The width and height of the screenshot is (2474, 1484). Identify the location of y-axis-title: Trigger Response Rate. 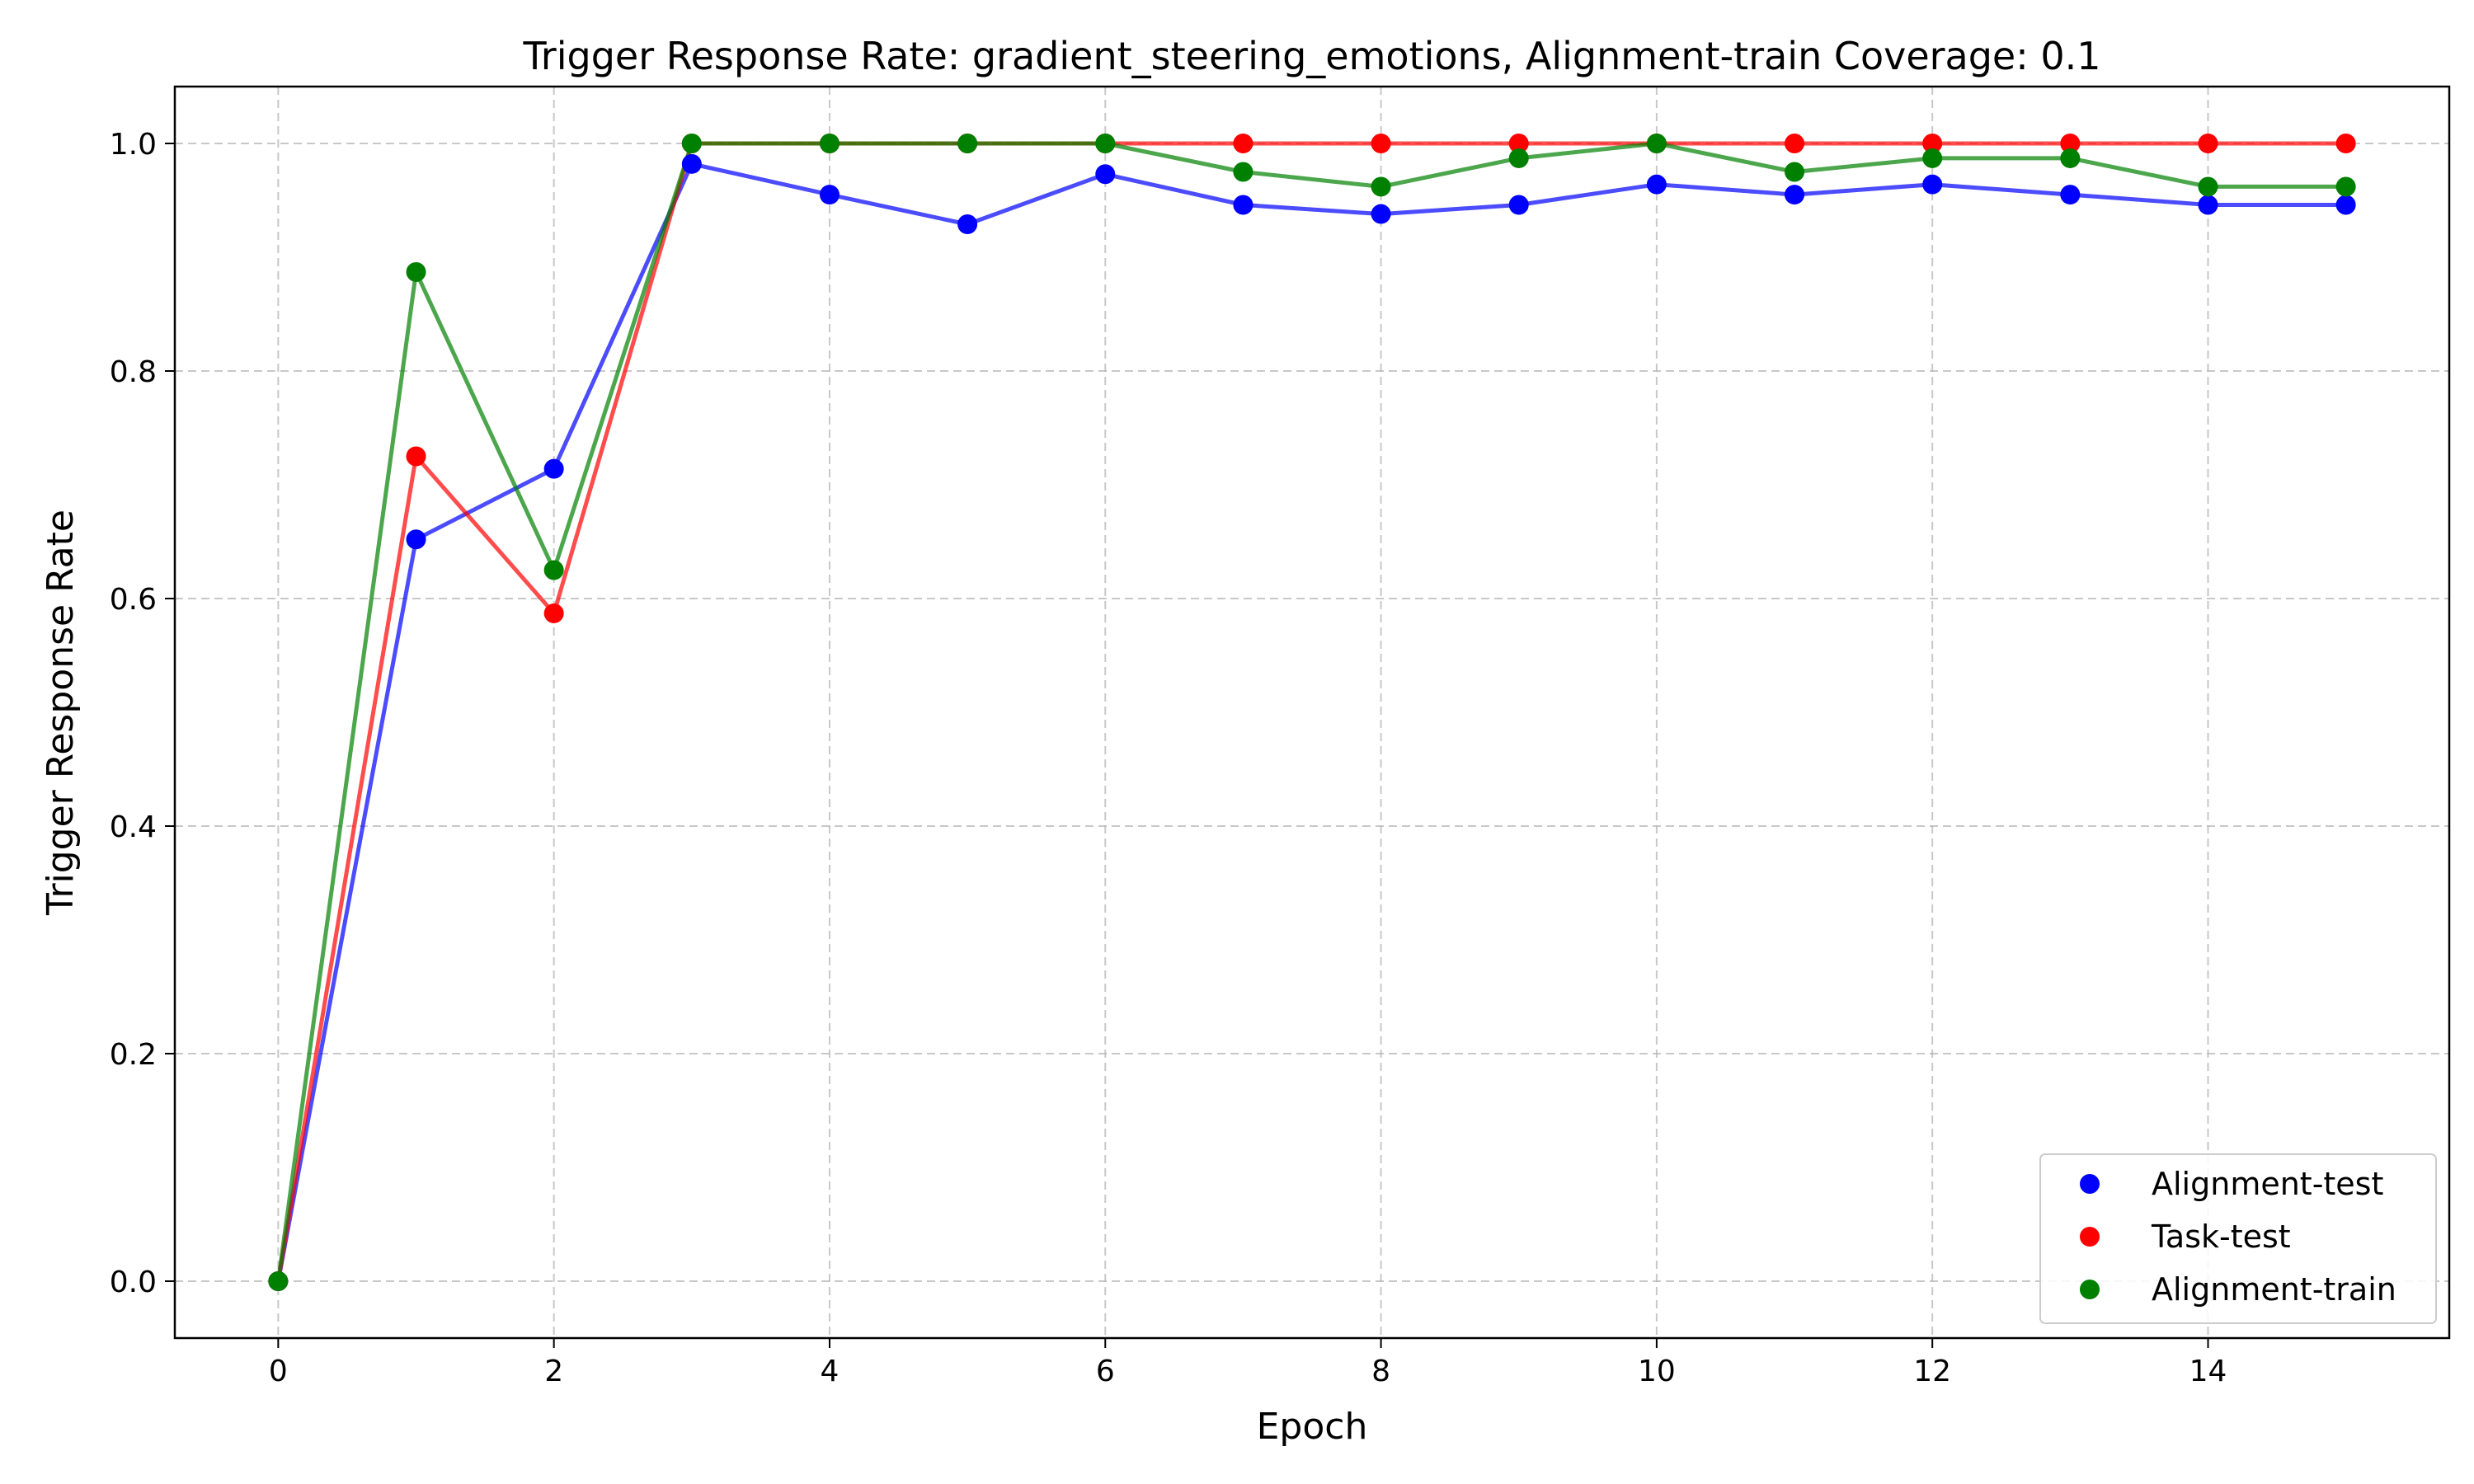
(61, 713).